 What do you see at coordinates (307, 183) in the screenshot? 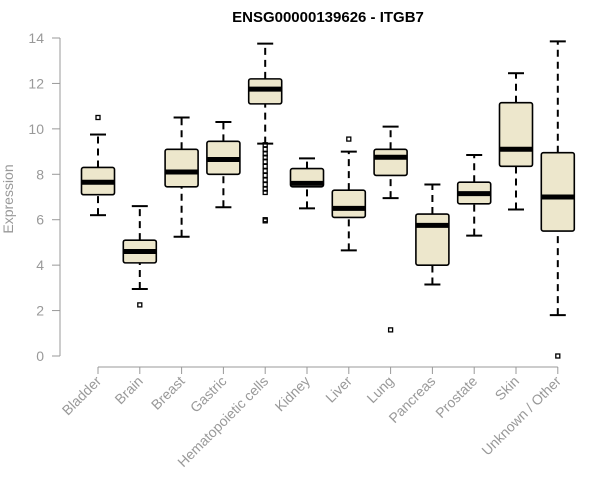
I see `box-kidney` at bounding box center [307, 183].